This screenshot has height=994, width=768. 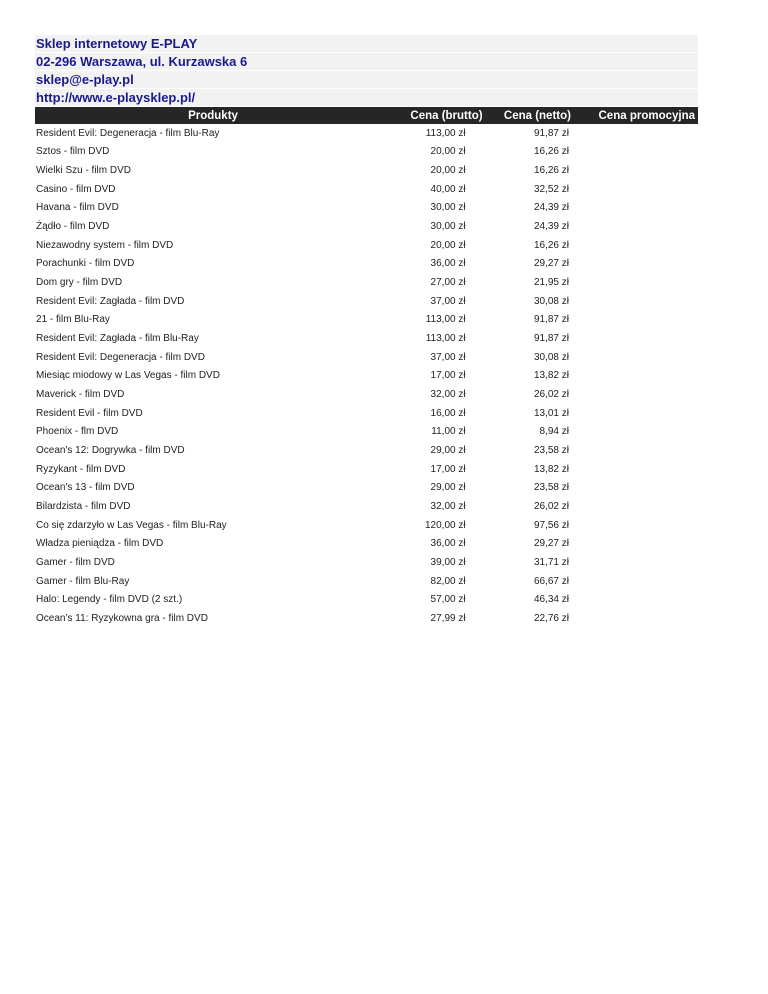 What do you see at coordinates (366, 469) in the screenshot?
I see `table-row: Ryzykant - film DVD 17,00 zł 13,82 zł` at bounding box center [366, 469].